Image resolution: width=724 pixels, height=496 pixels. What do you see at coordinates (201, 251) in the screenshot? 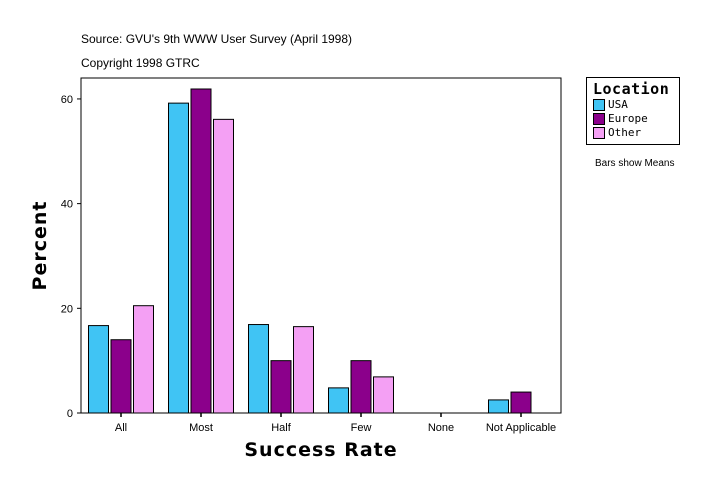
I see `bar-europe-most` at bounding box center [201, 251].